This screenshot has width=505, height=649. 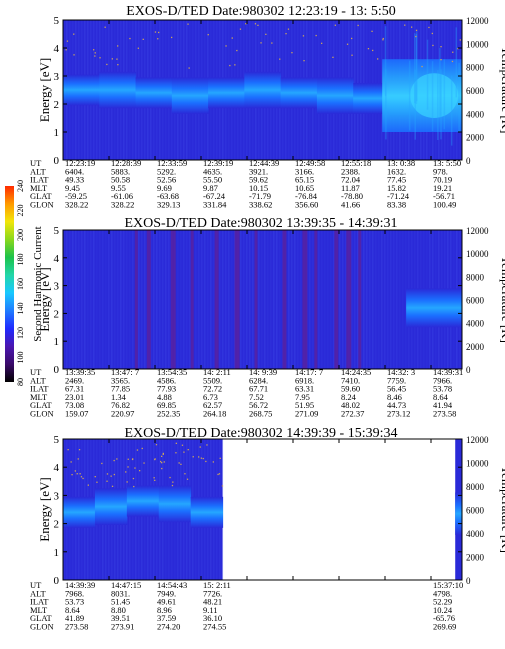 I want to click on info-cell: -67.24, so click(x=214, y=196).